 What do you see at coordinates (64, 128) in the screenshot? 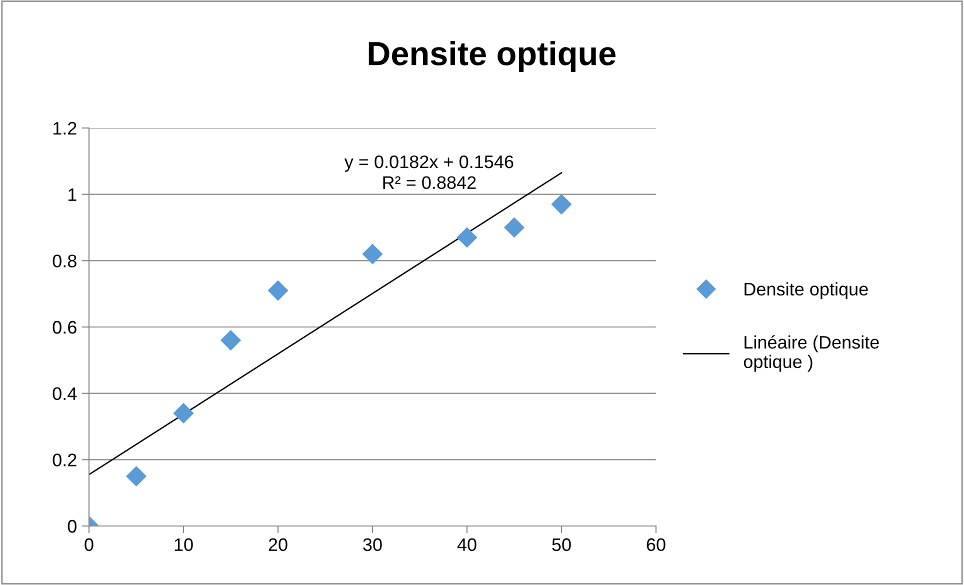
I see `y-tick-label: 1.2` at bounding box center [64, 128].